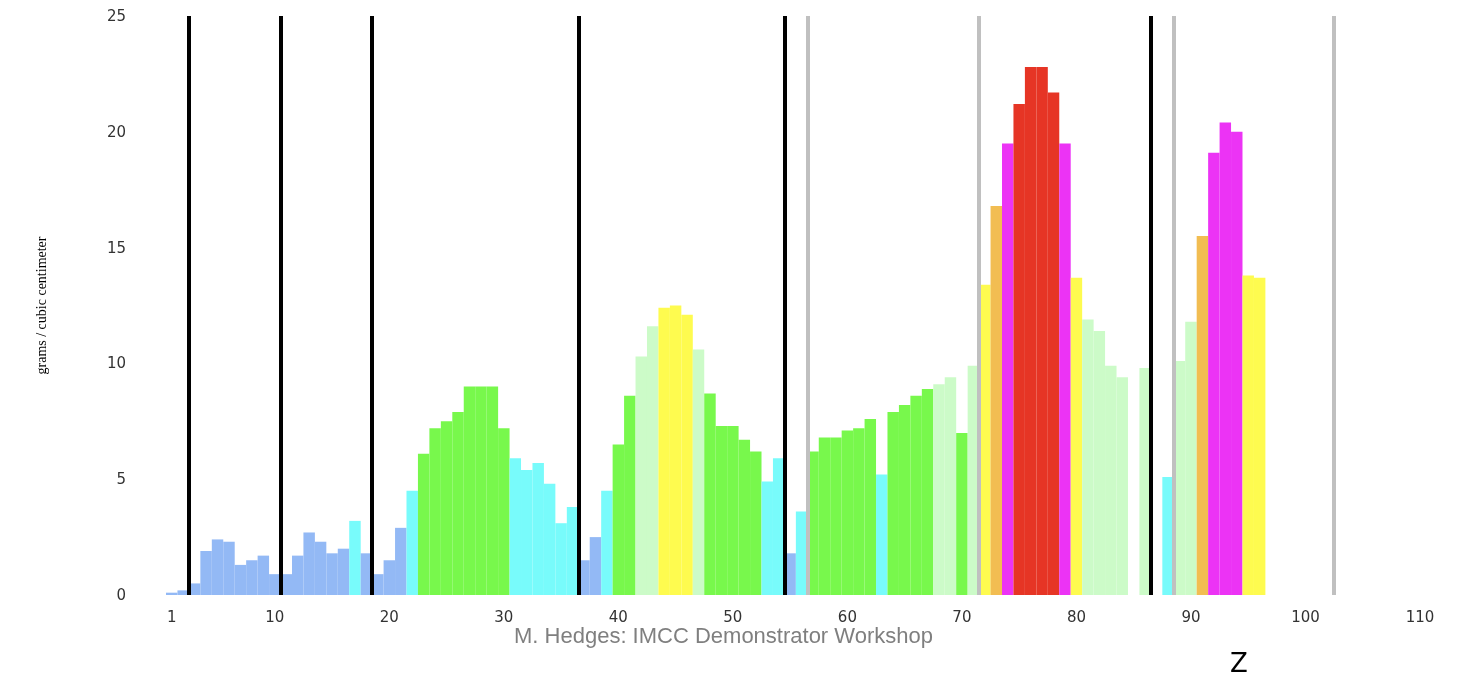  I want to click on x-tick-label: 20, so click(389, 616).